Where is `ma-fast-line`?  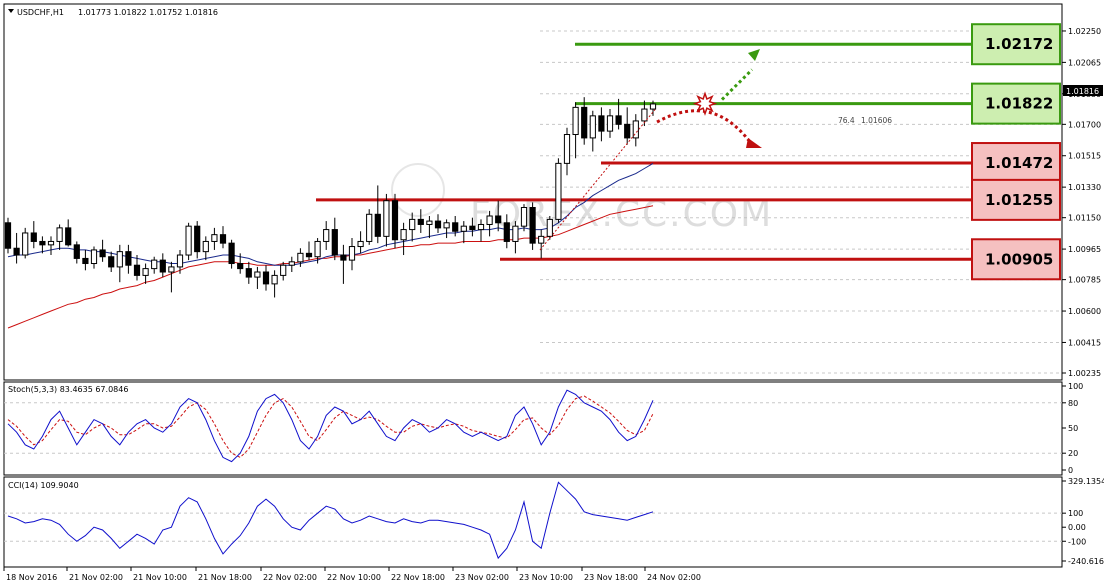
ma-fast-line is located at coordinates (330, 214).